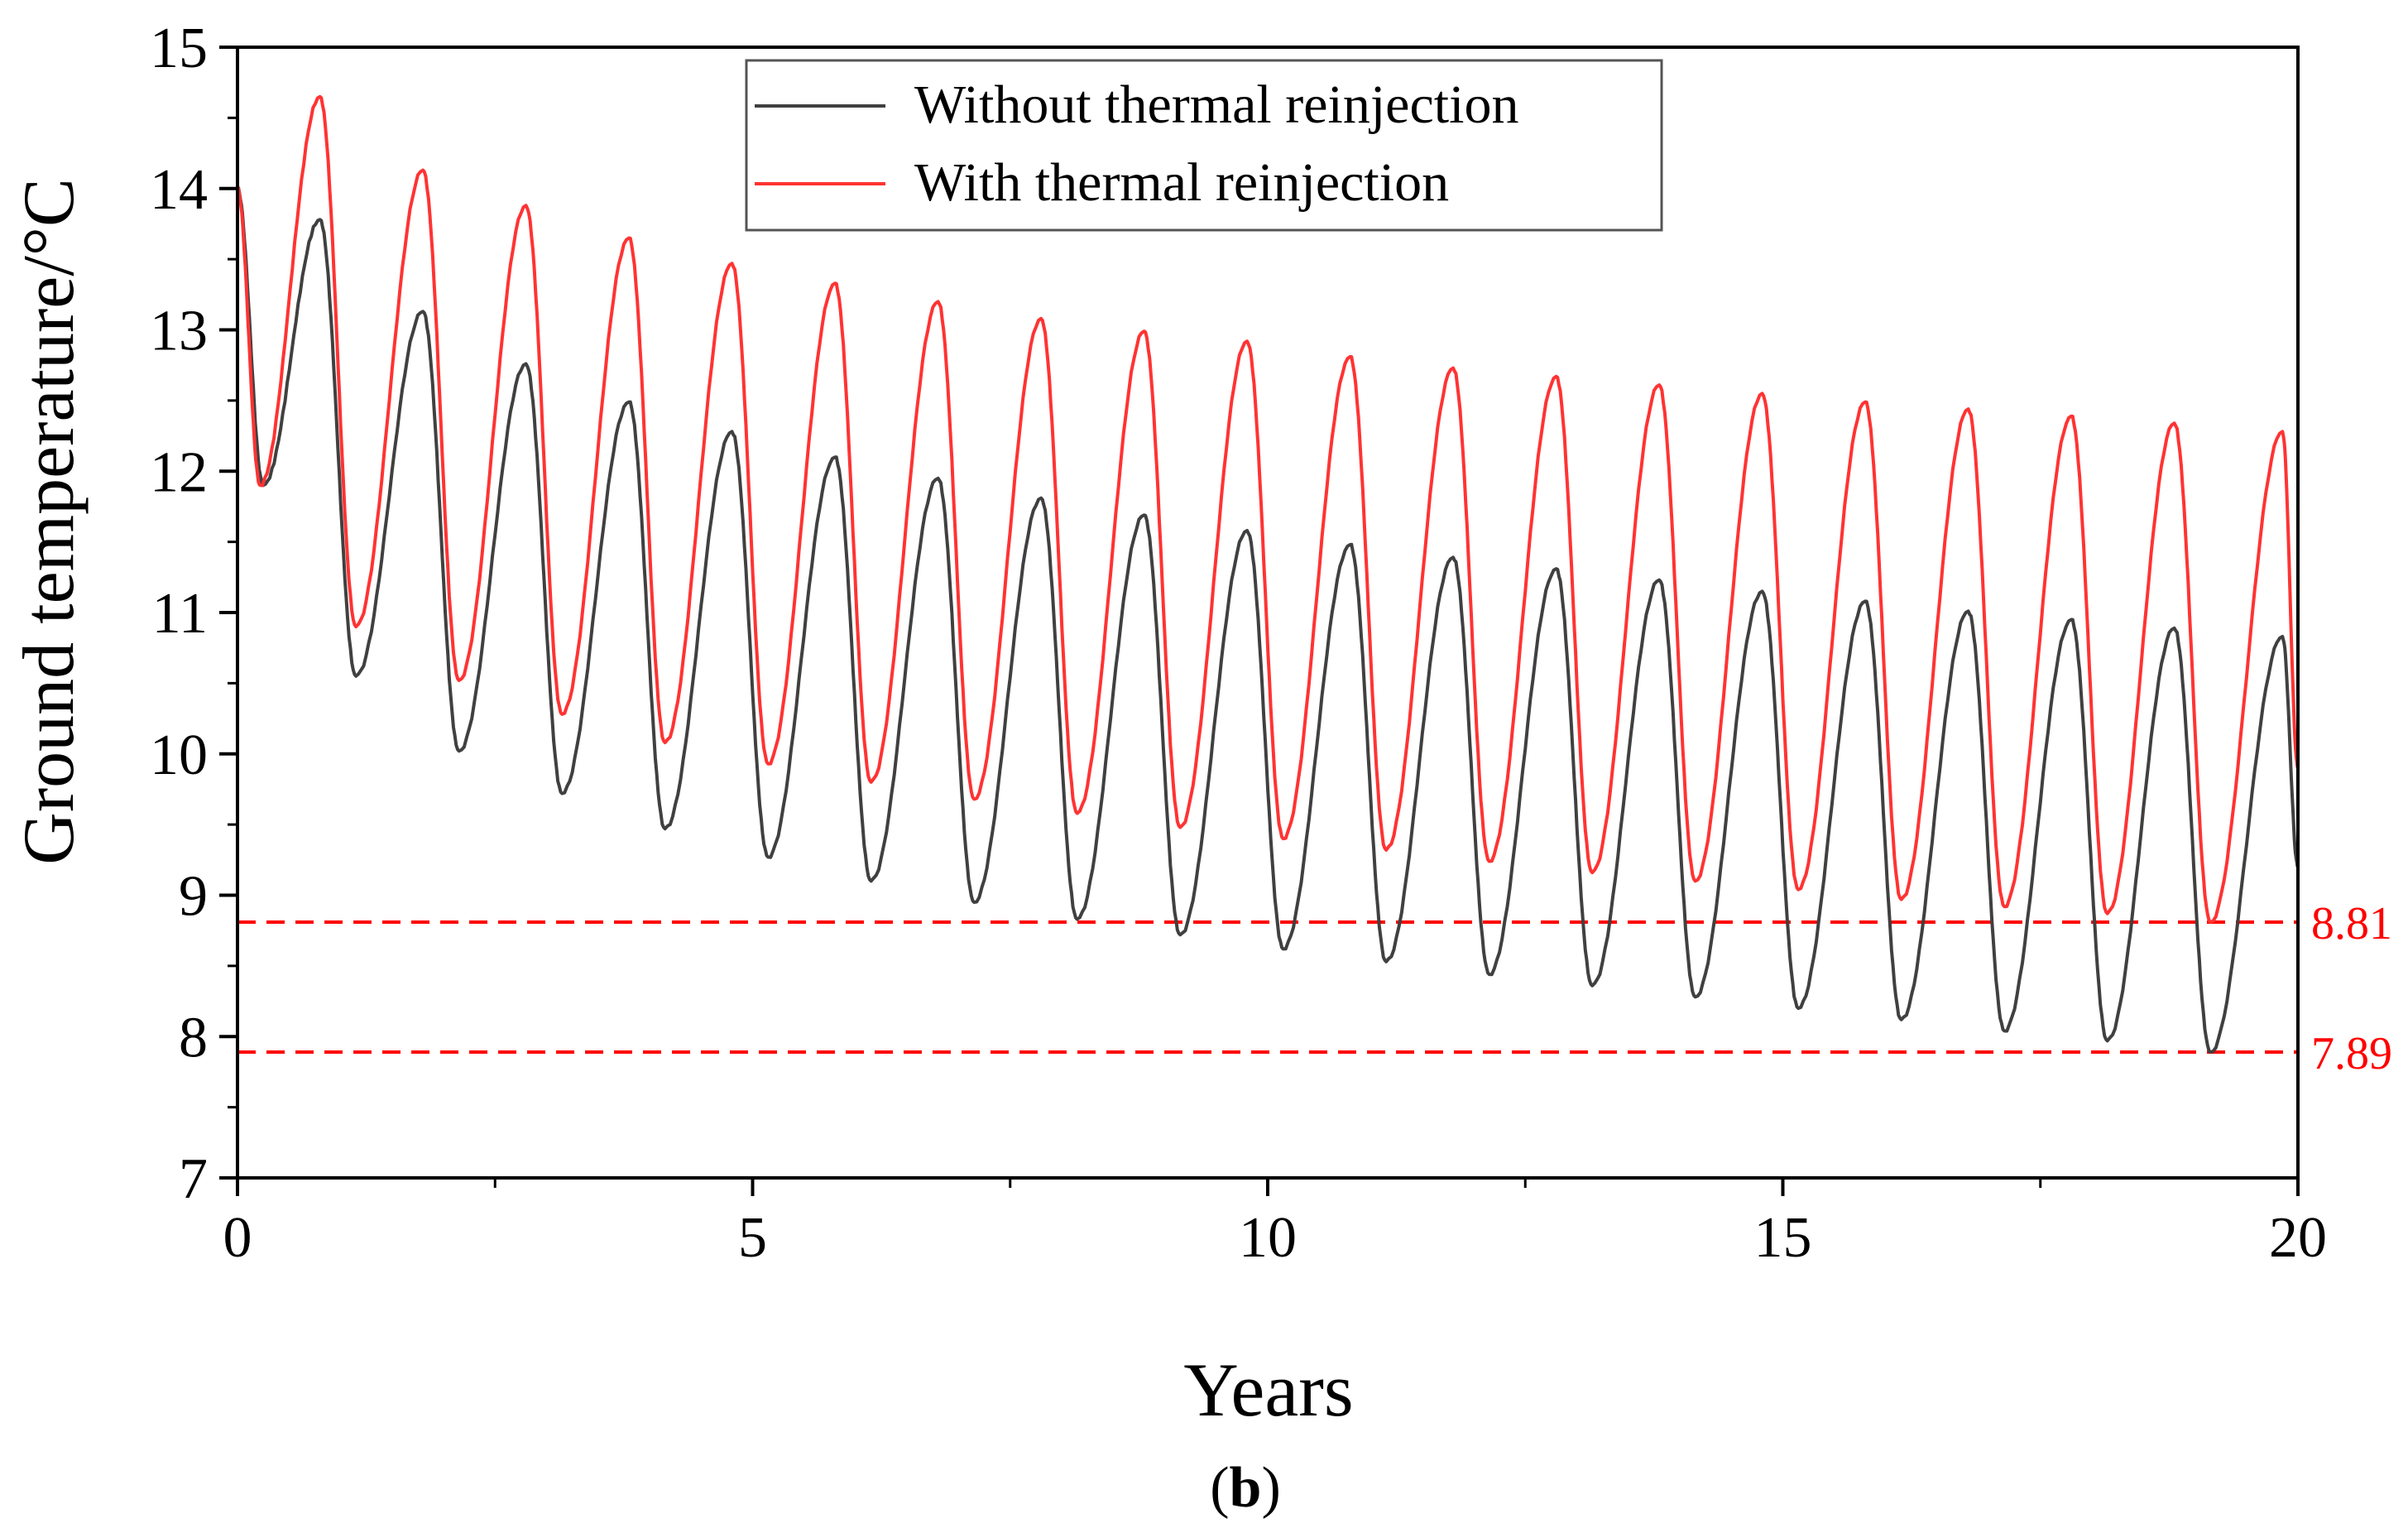 The width and height of the screenshot is (2408, 1533). What do you see at coordinates (179, 331) in the screenshot?
I see `y-tick-label: 13` at bounding box center [179, 331].